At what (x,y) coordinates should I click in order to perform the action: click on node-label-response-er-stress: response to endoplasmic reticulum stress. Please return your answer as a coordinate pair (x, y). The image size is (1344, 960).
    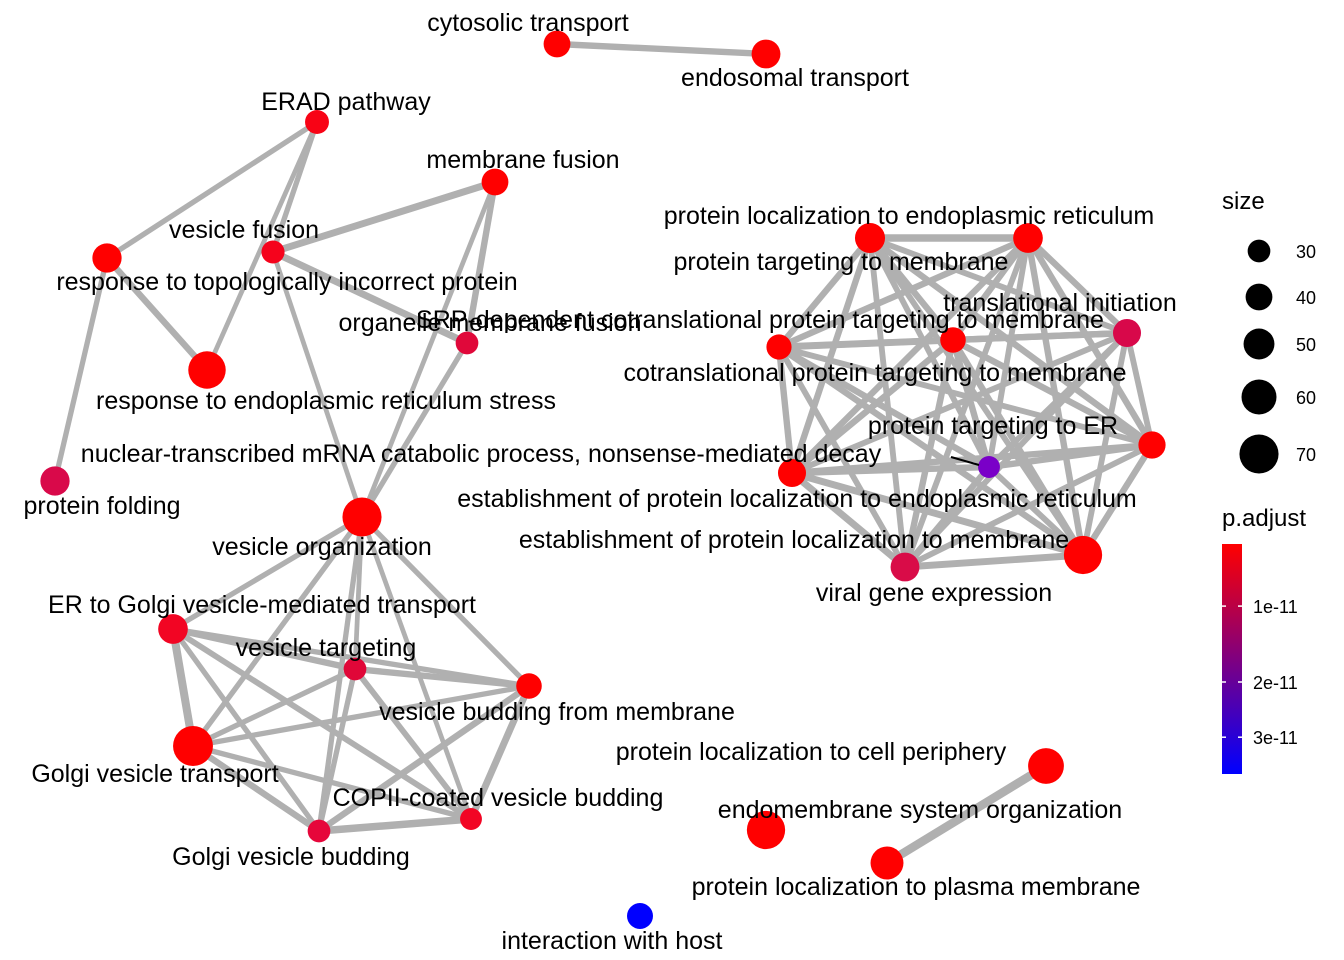
    Looking at the image, I should click on (326, 401).